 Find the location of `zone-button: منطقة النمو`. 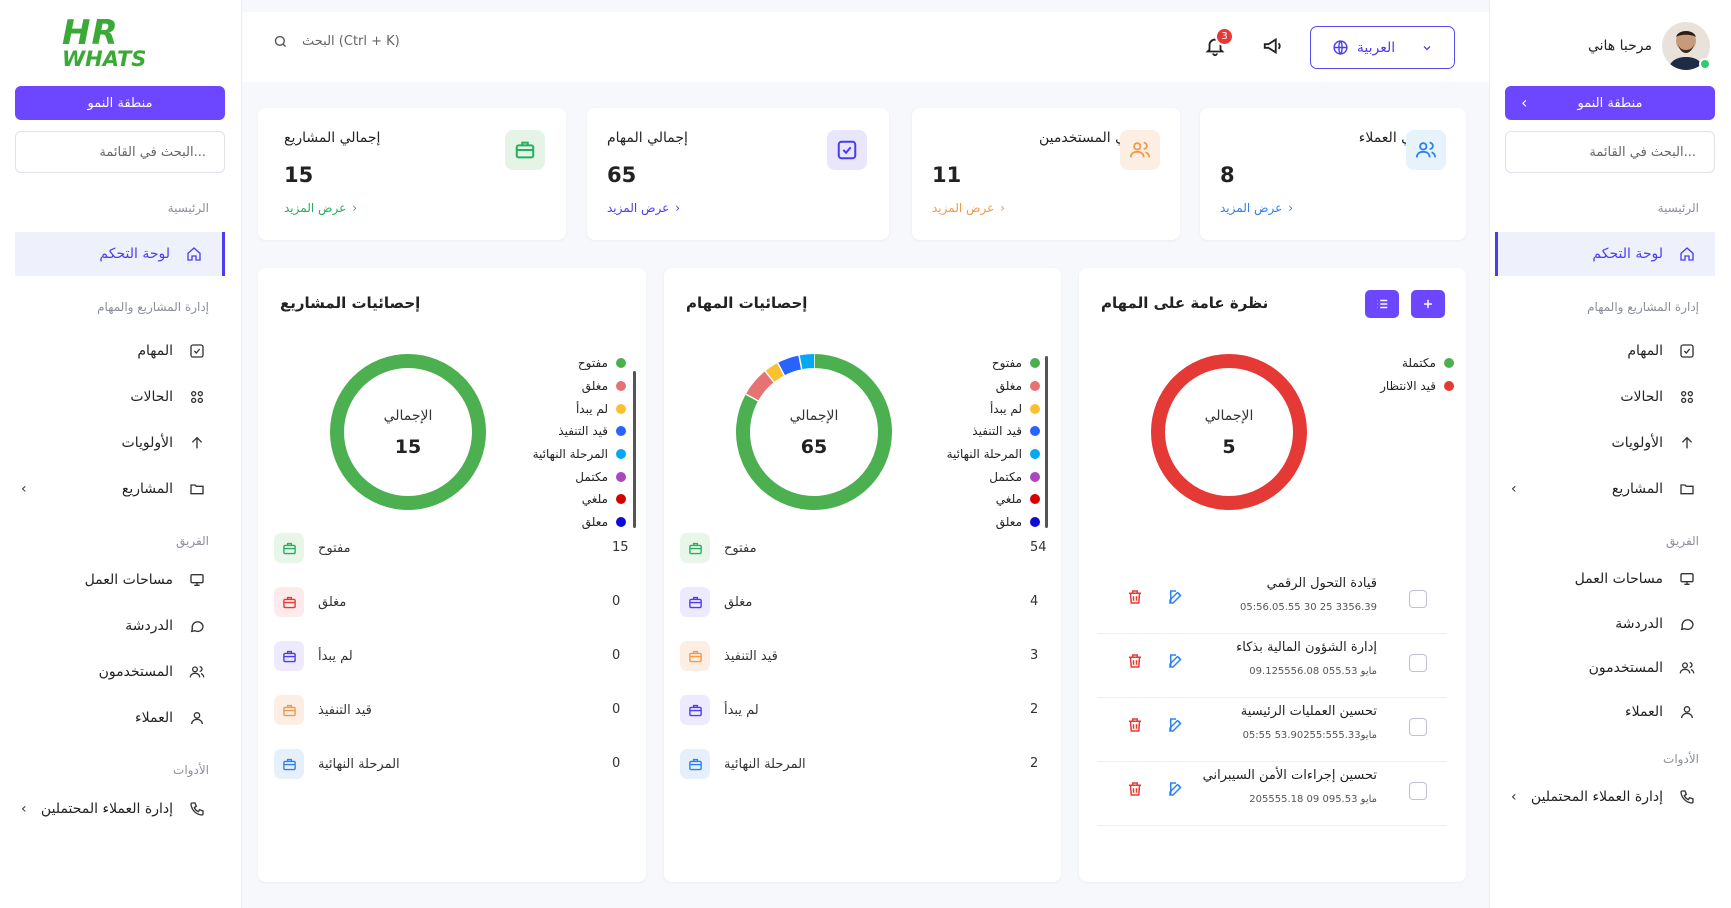

zone-button: منطقة النمو is located at coordinates (120, 103).